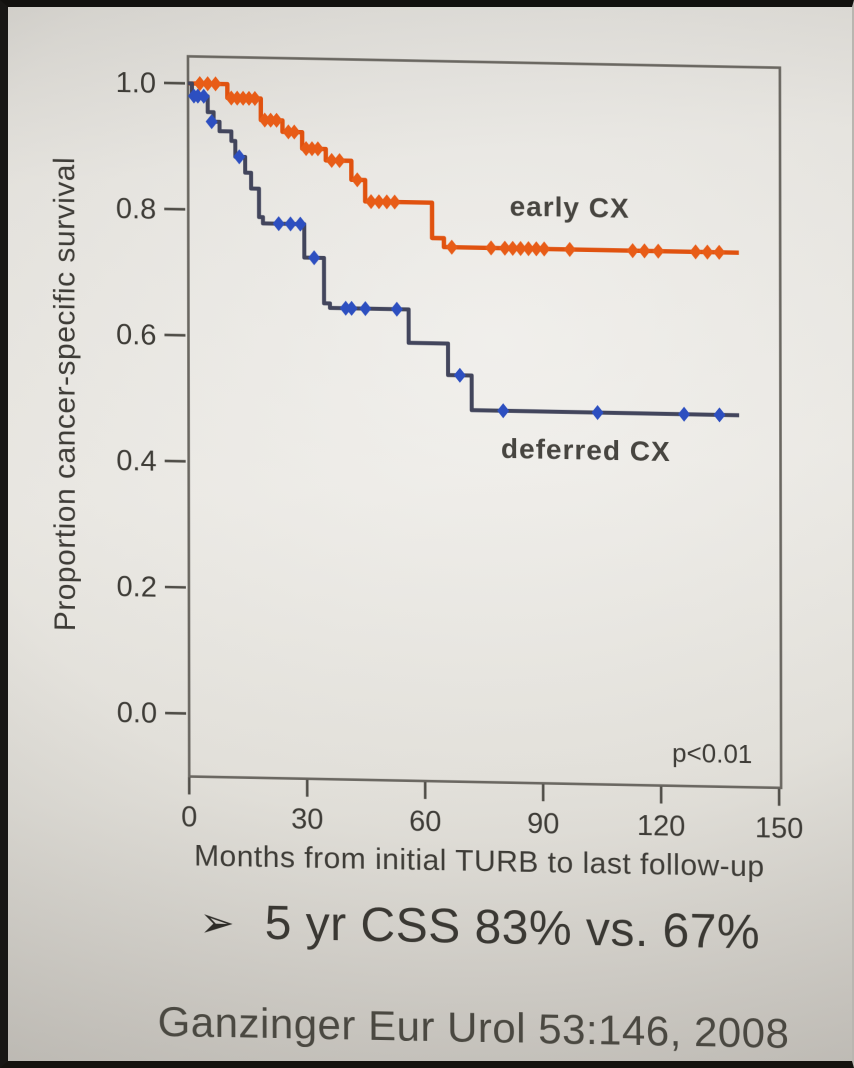 The image size is (854, 1068). I want to click on summary-bullet: ➢ 5 yr CSS 83% vs. 67%, so click(479, 929).